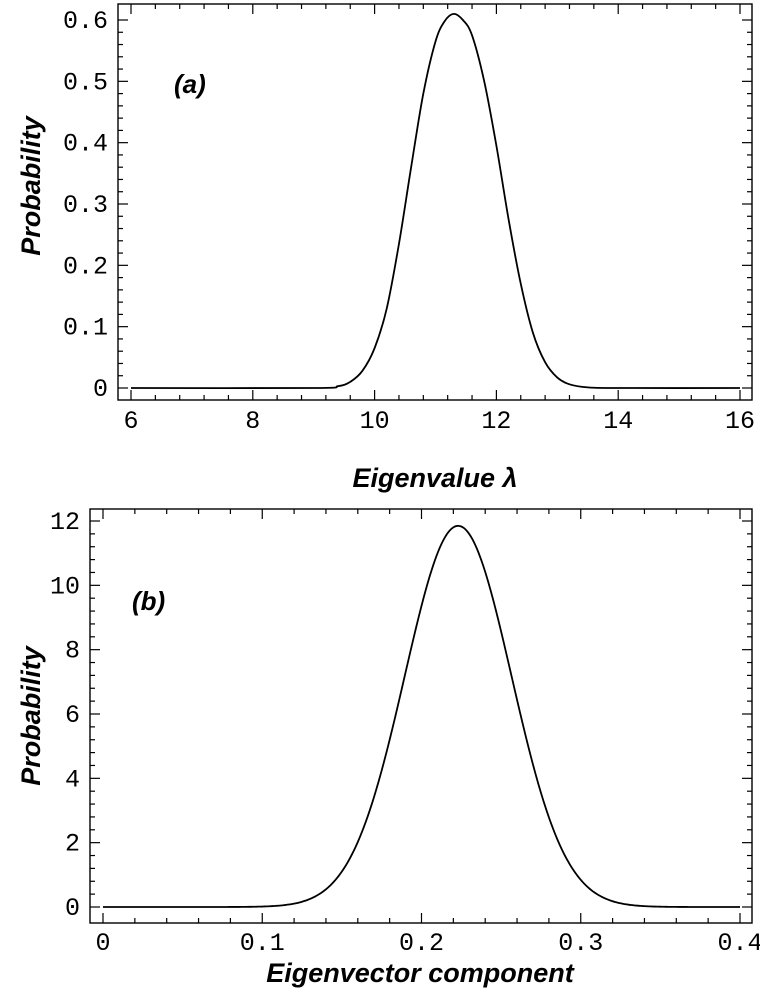 The height and width of the screenshot is (998, 760). I want to click on y-tick-label: 0.3, so click(85, 205).